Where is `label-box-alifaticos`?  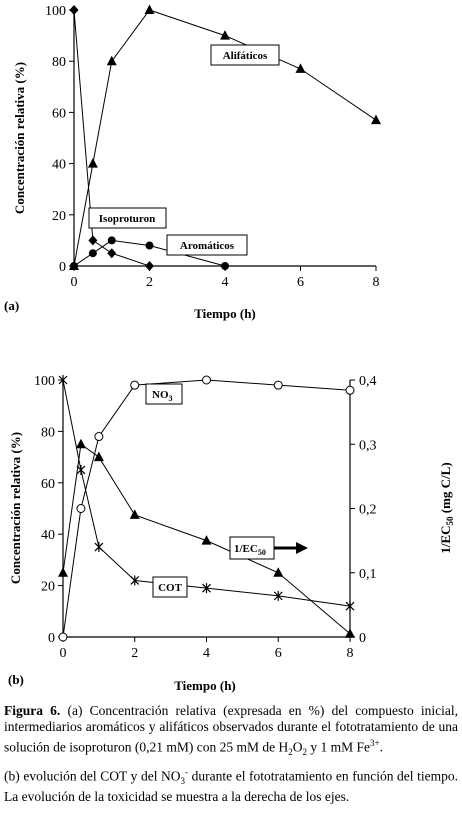
label-box-alifaticos is located at coordinates (245, 55).